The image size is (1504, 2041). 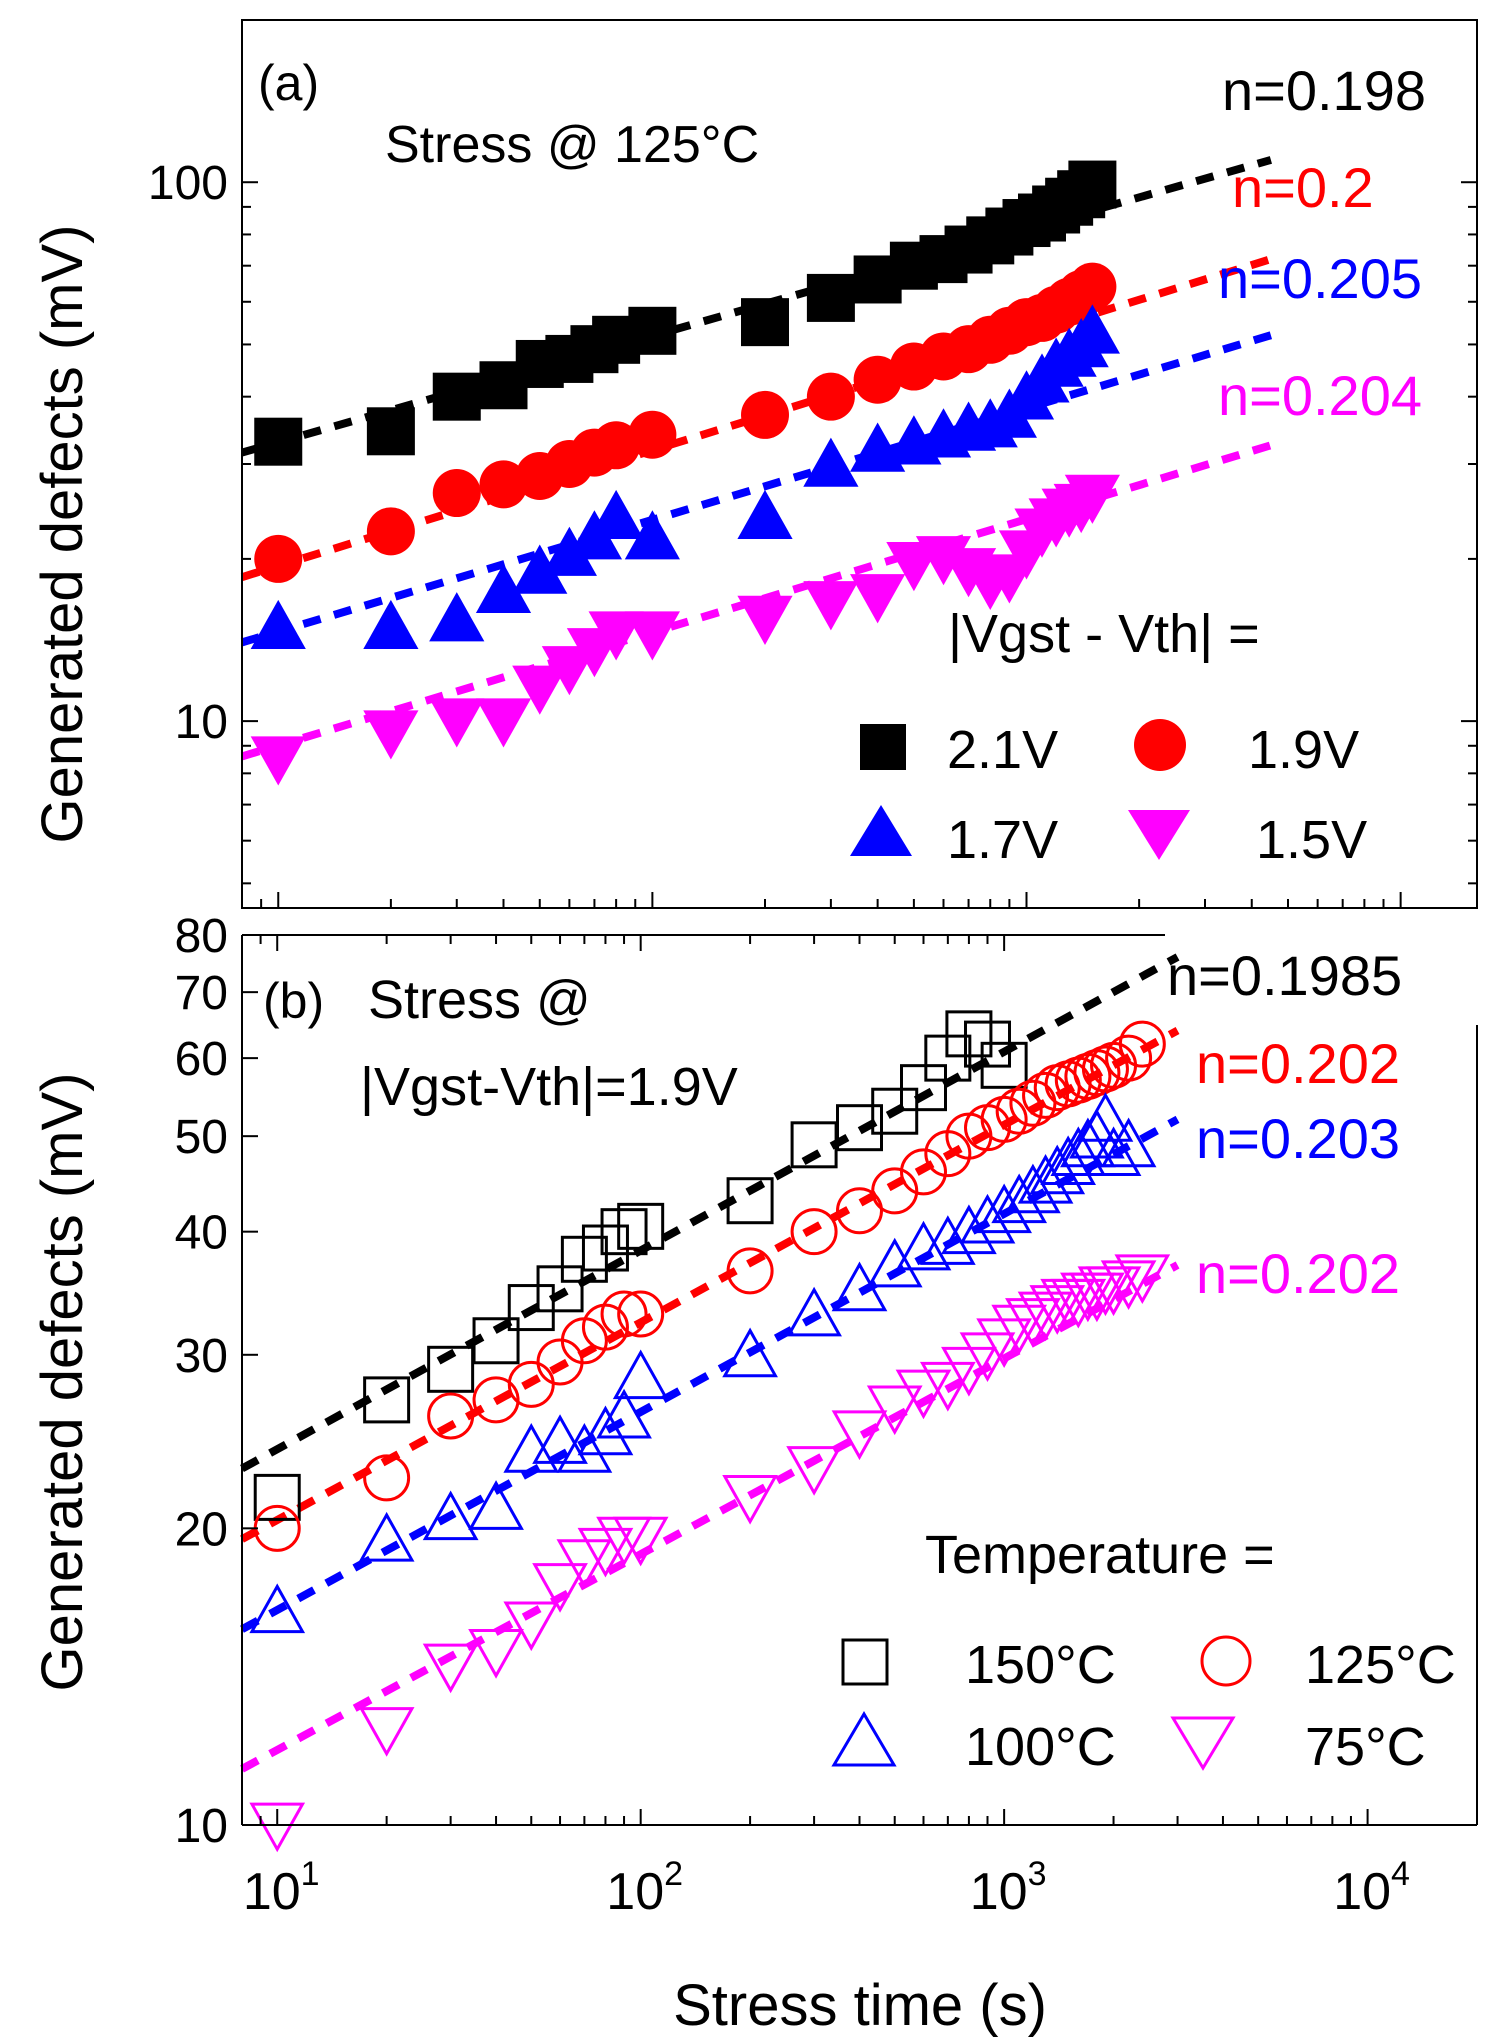 What do you see at coordinates (201, 1529) in the screenshot?
I see `y-tick-label: 20` at bounding box center [201, 1529].